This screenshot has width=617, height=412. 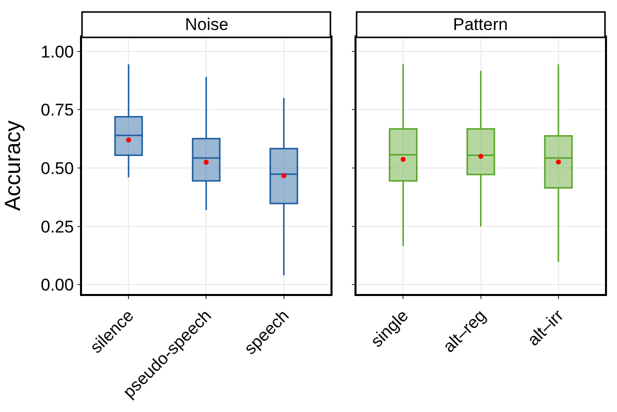 What do you see at coordinates (57, 52) in the screenshot?
I see `y-tick-label: 1.00` at bounding box center [57, 52].